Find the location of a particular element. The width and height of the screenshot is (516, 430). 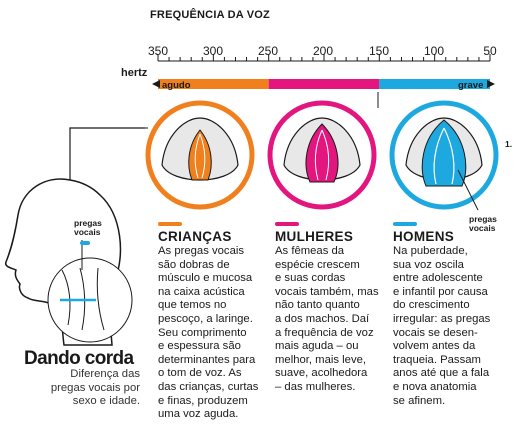

tick-label-350: 350 is located at coordinates (158, 51).